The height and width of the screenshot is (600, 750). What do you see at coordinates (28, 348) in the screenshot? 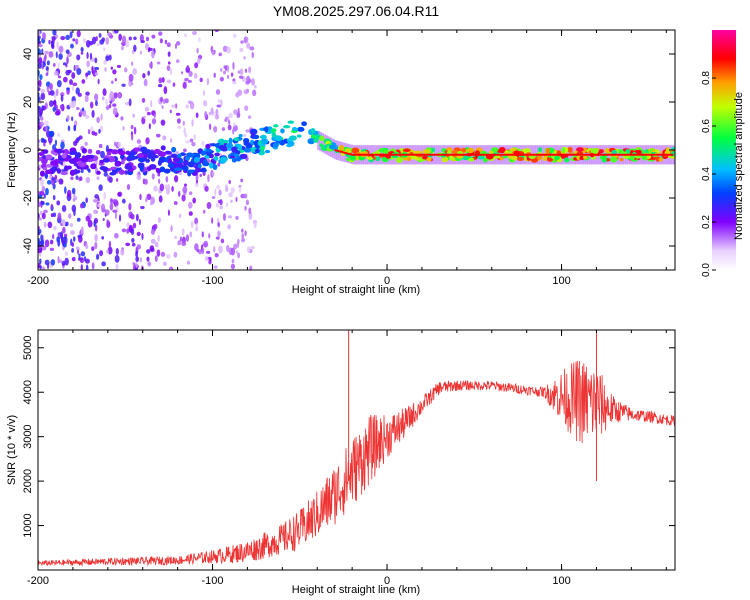
I see `y-tick-label: 5000` at bounding box center [28, 348].